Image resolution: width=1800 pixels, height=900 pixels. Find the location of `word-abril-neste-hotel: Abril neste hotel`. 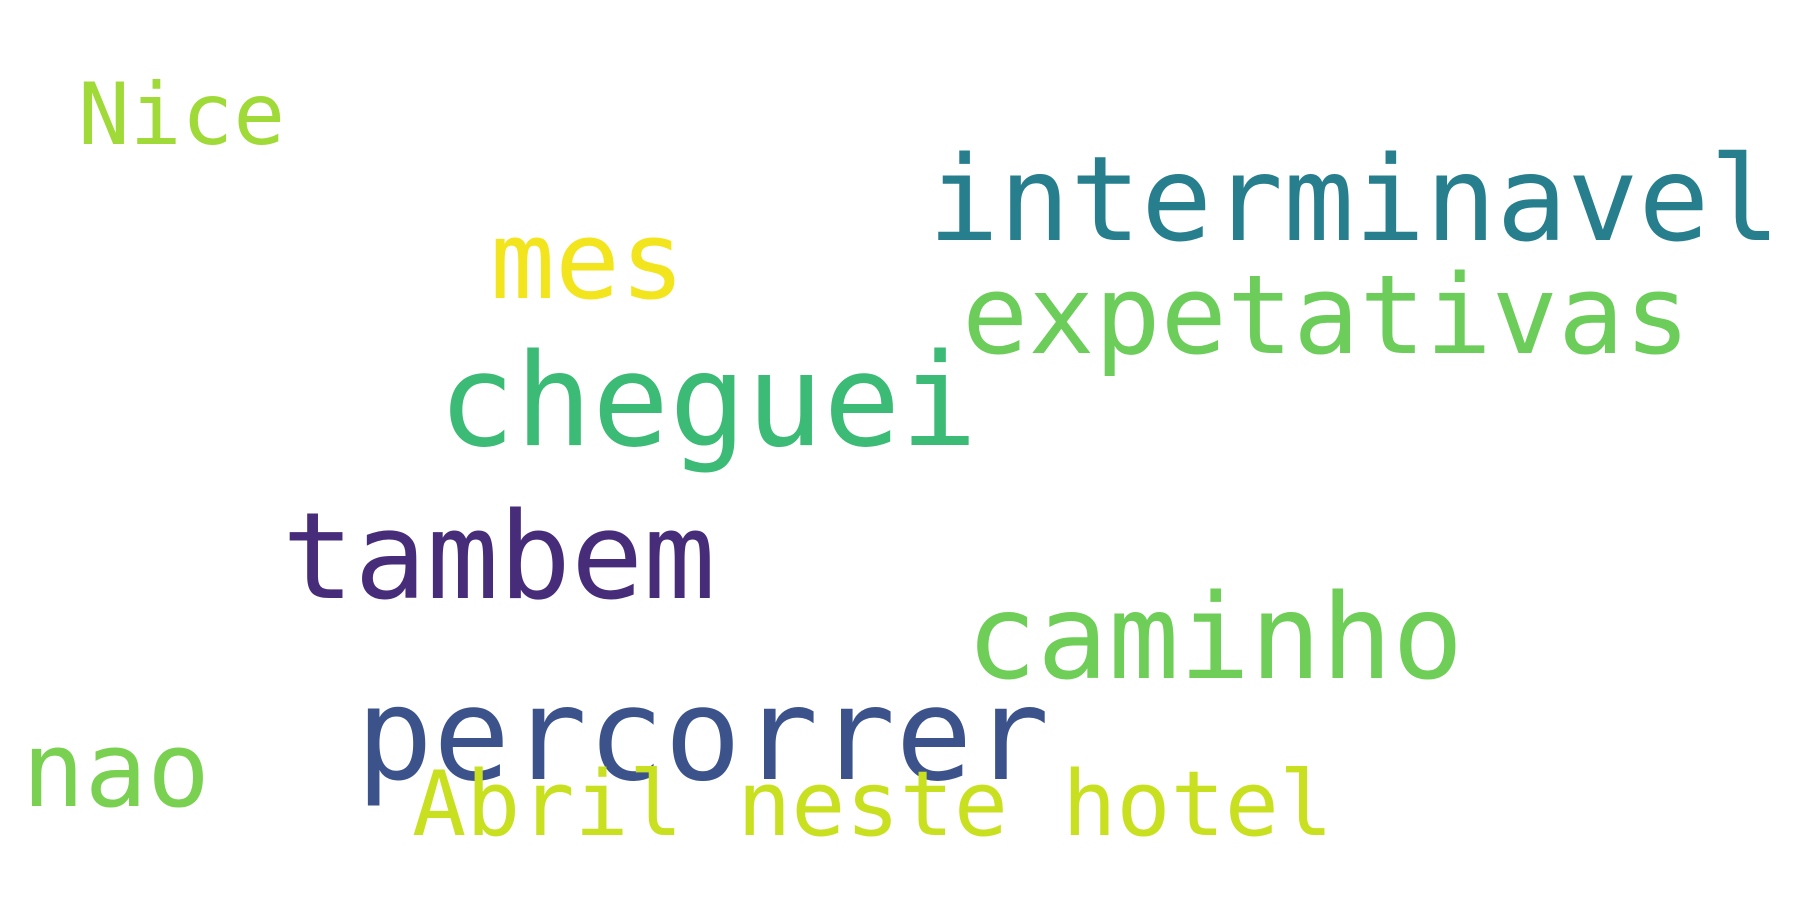

word-abril-neste-hotel: Abril neste hotel is located at coordinates (873, 804).